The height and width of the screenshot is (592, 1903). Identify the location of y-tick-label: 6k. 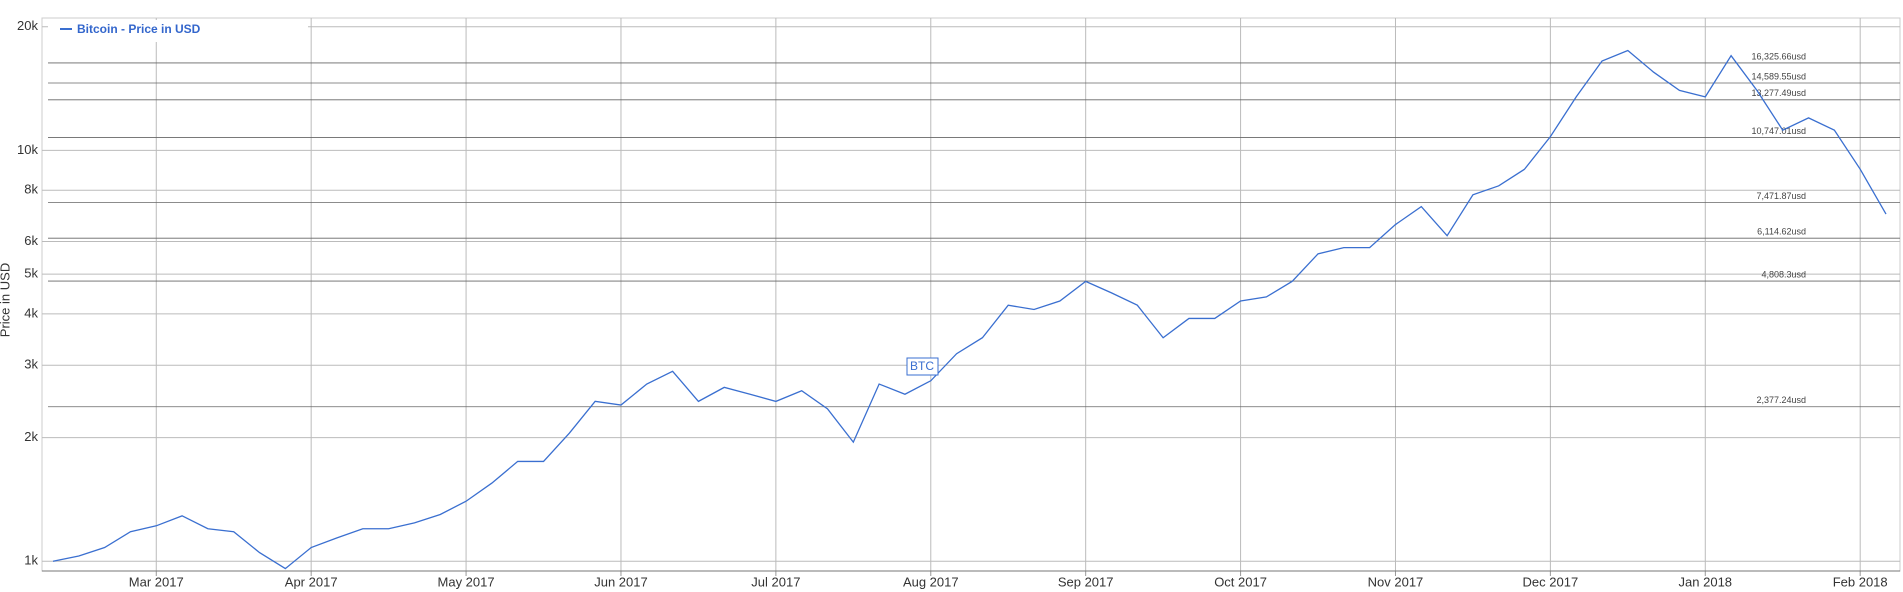
(31, 240).